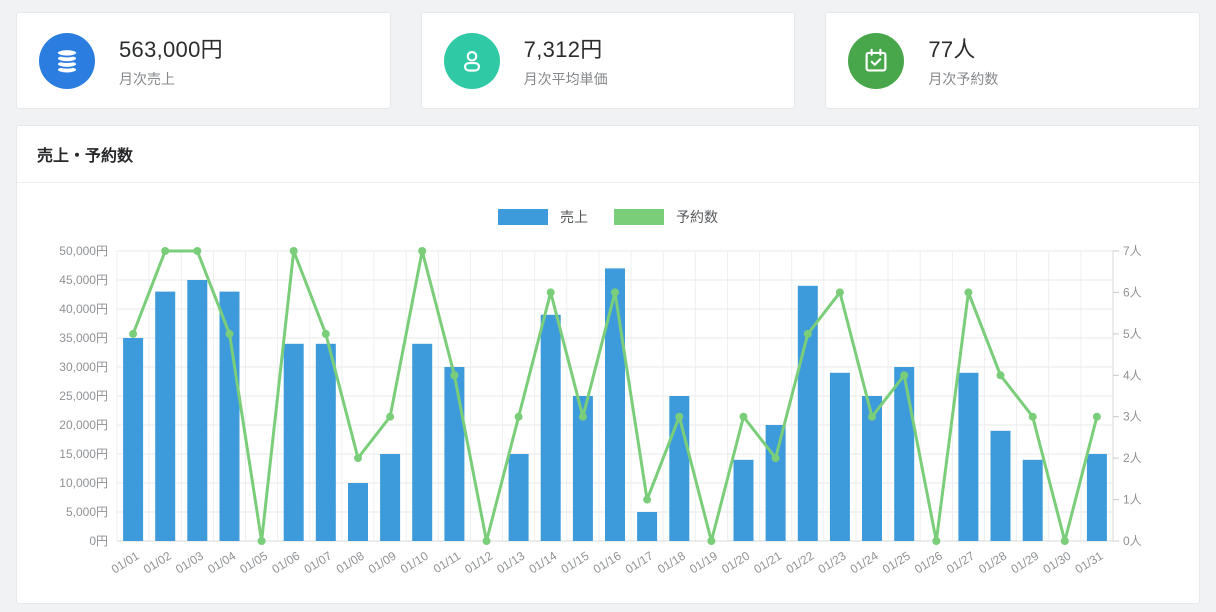  Describe the element at coordinates (1132, 500) in the screenshot. I see `svg-text: 1人` at that location.